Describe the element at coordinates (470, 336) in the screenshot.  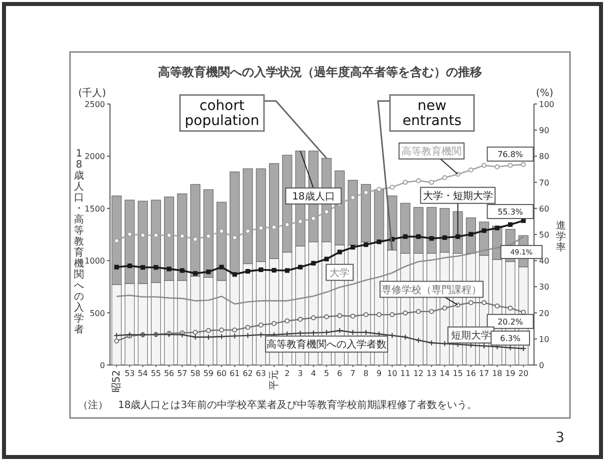
I see `series-label: 短期大学` at that location.